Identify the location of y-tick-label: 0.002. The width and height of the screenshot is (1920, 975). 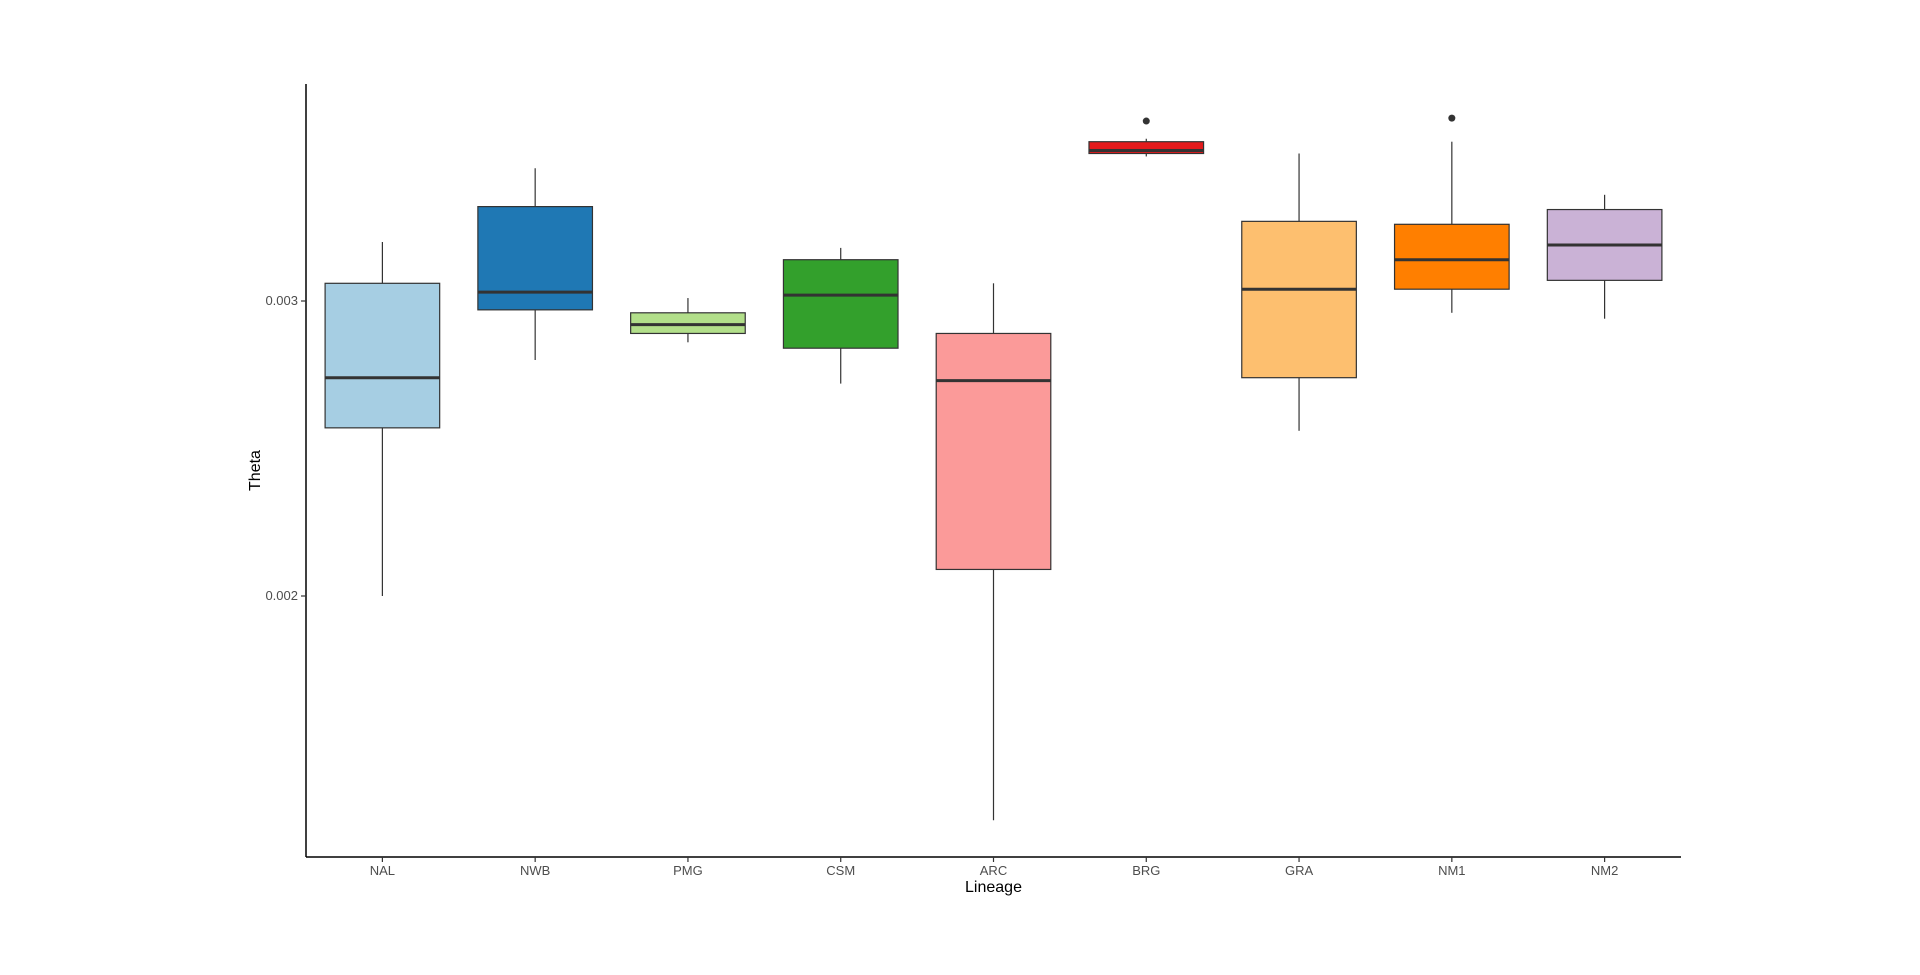
(281, 595).